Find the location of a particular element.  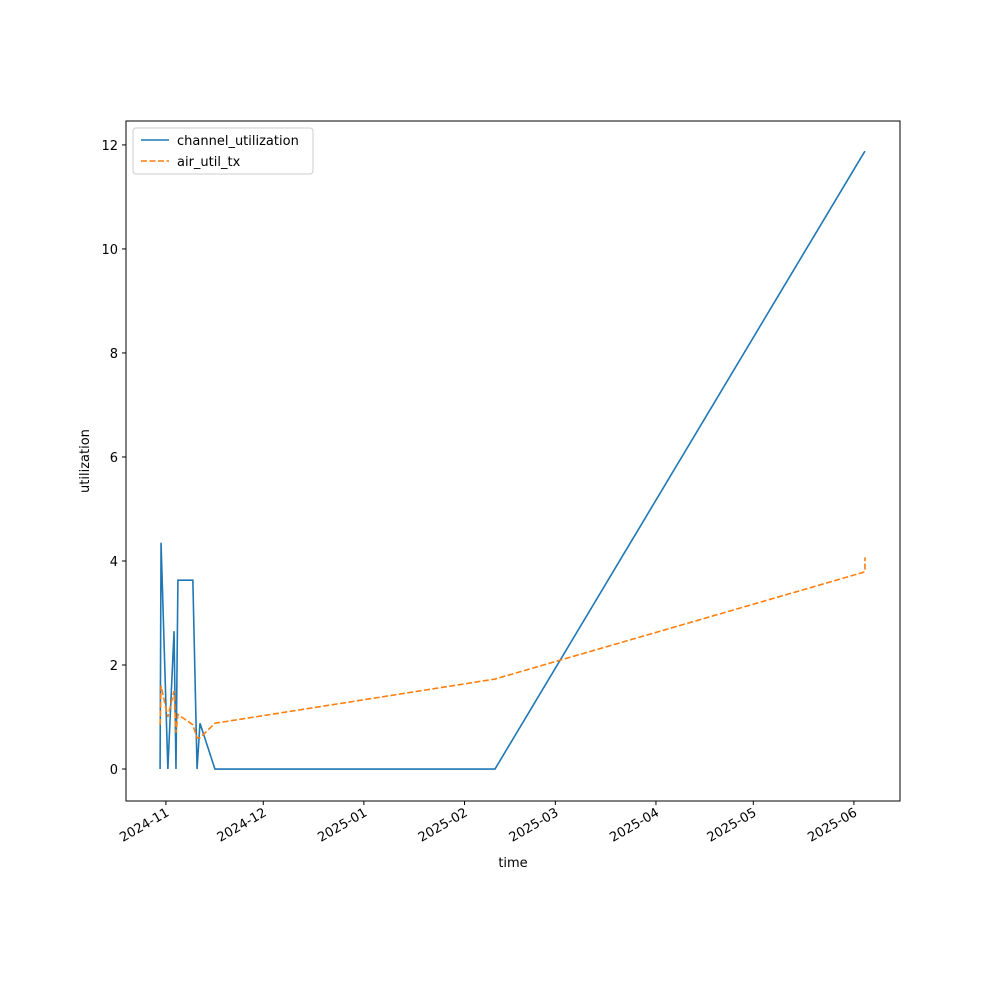

legend-label: channel_utilization is located at coordinates (238, 141).